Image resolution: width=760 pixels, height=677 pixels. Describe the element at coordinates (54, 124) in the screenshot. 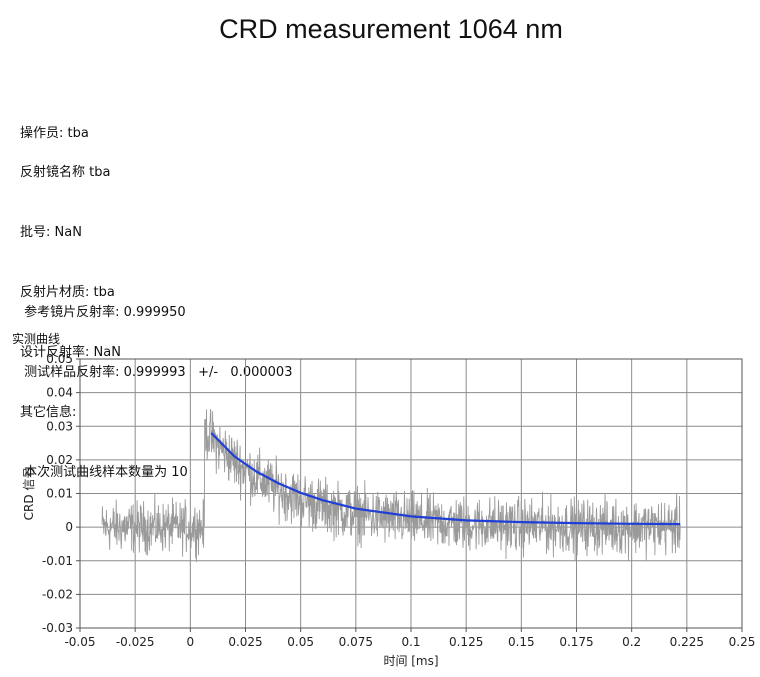

I see `info-block-operator: 操作员: tba` at that location.